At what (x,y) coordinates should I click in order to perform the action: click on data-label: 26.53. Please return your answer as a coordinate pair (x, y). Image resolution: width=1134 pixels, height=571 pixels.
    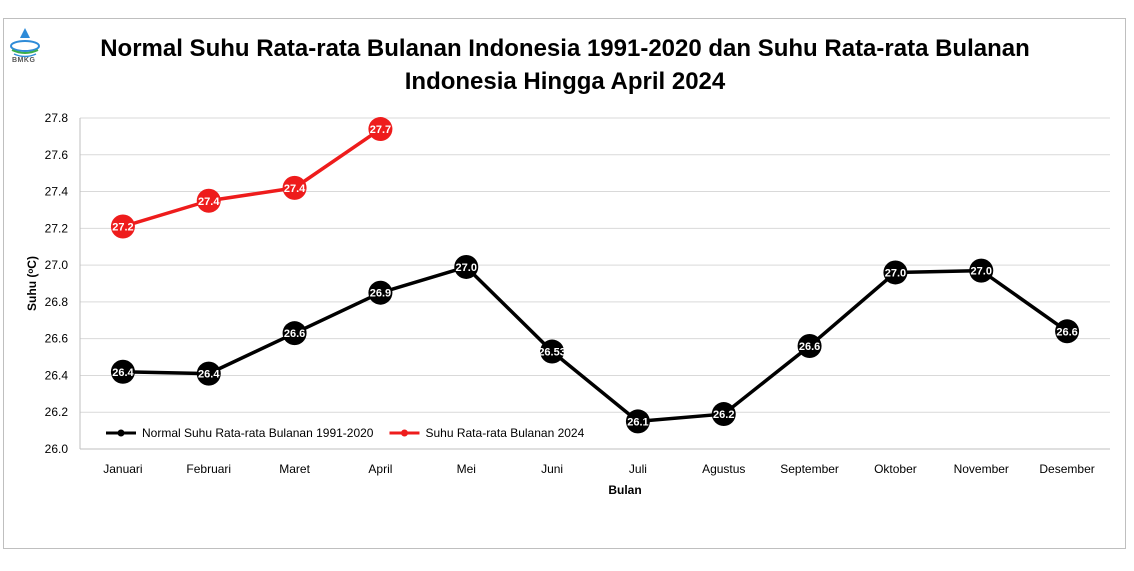
    Looking at the image, I should click on (552, 353).